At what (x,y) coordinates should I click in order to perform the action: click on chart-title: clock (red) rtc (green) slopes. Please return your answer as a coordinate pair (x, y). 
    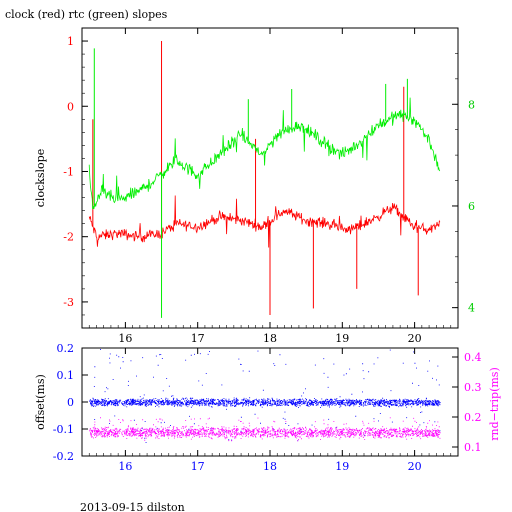
    Looking at the image, I should click on (86, 14).